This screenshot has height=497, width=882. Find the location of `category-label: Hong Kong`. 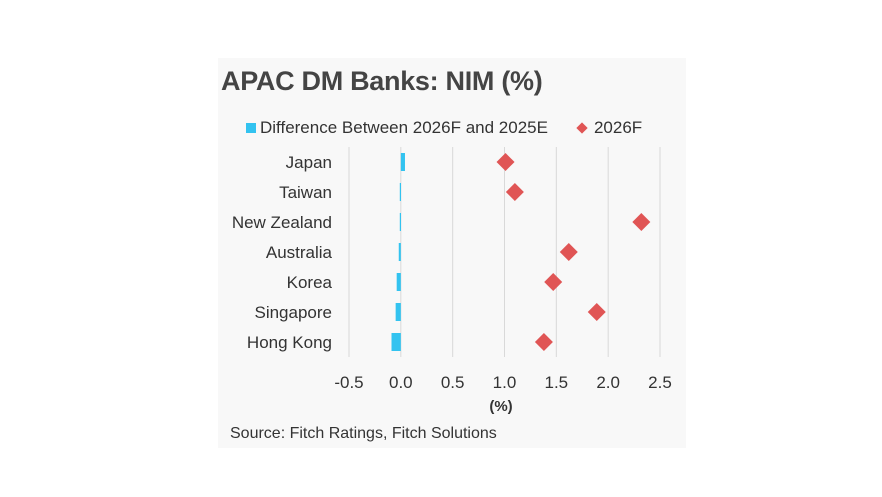

category-label: Hong Kong is located at coordinates (289, 342).